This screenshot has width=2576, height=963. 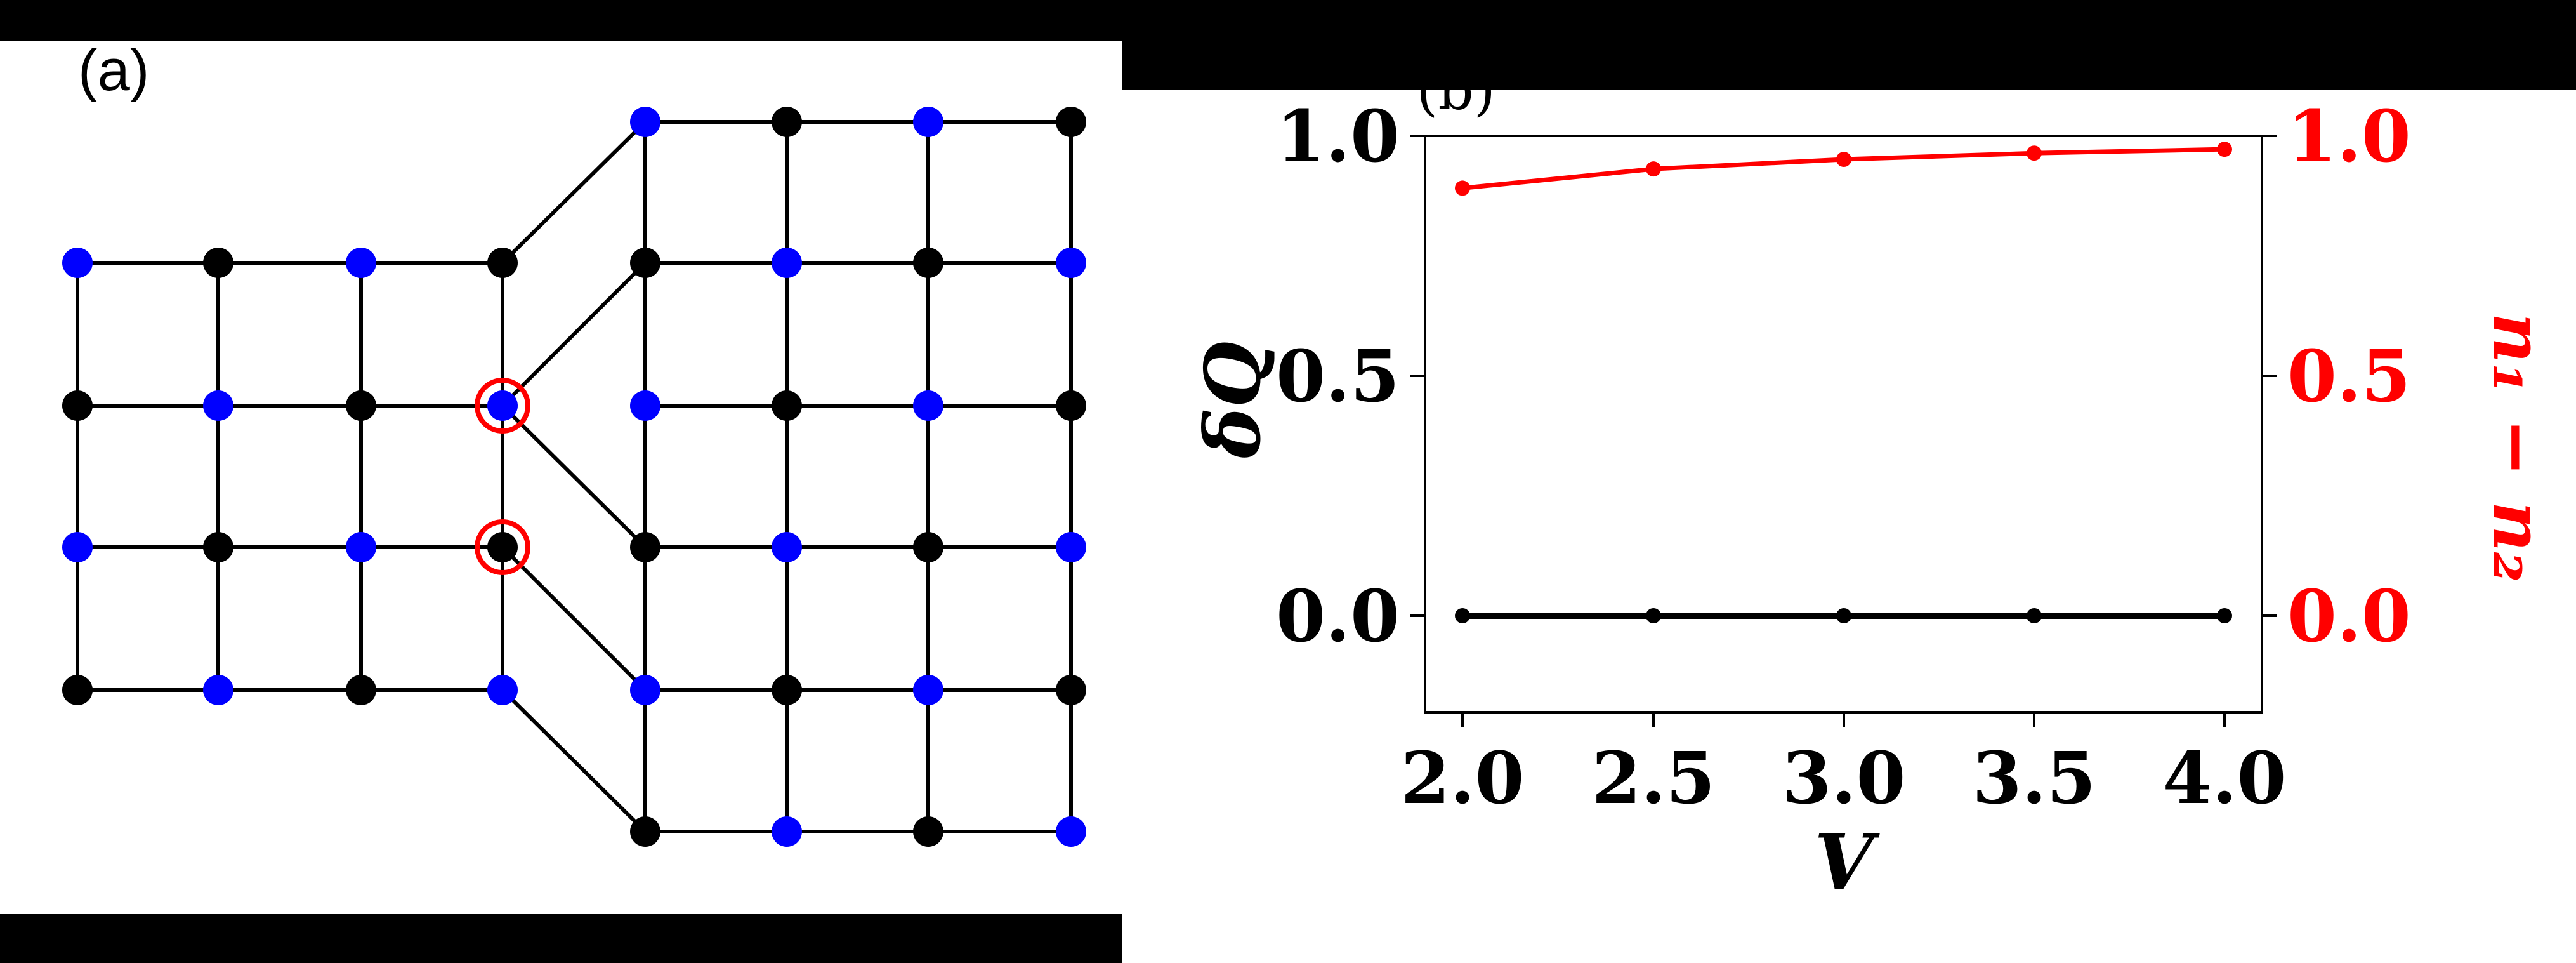 What do you see at coordinates (1654, 778) in the screenshot?
I see `x-tick-label: 2.5` at bounding box center [1654, 778].